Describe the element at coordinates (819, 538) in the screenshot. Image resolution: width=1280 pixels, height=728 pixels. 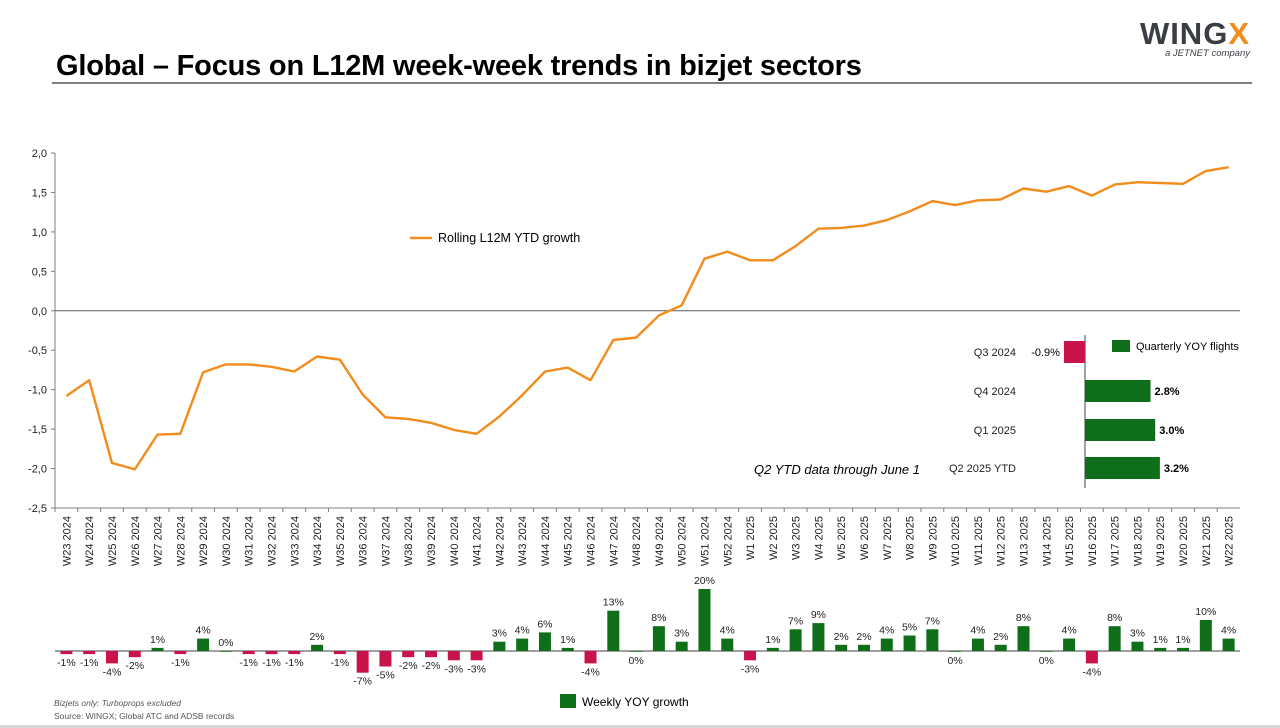
I see `x-tick-label: W4 2025` at that location.